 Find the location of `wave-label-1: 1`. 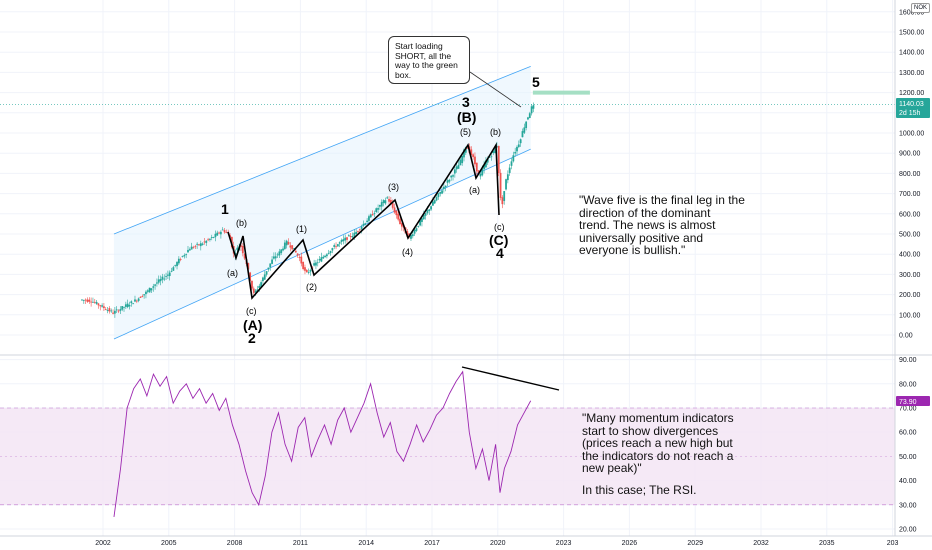

wave-label-1: 1 is located at coordinates (225, 209).